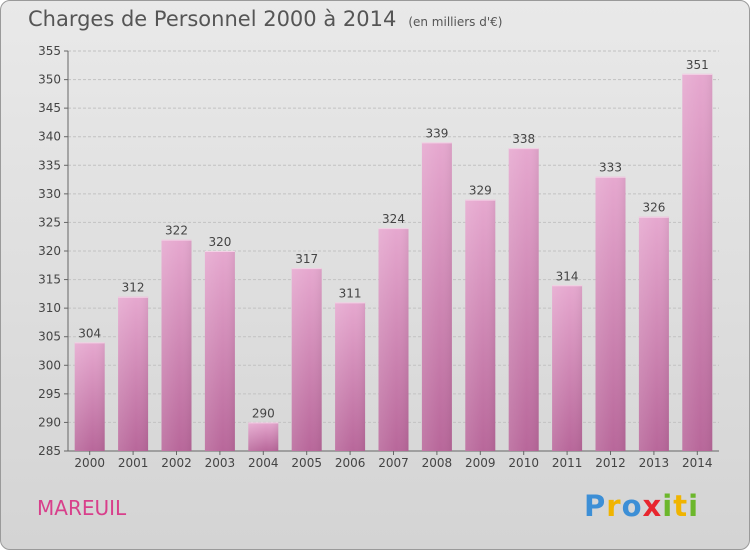 The width and height of the screenshot is (750, 550). I want to click on data-label: 333, so click(610, 168).